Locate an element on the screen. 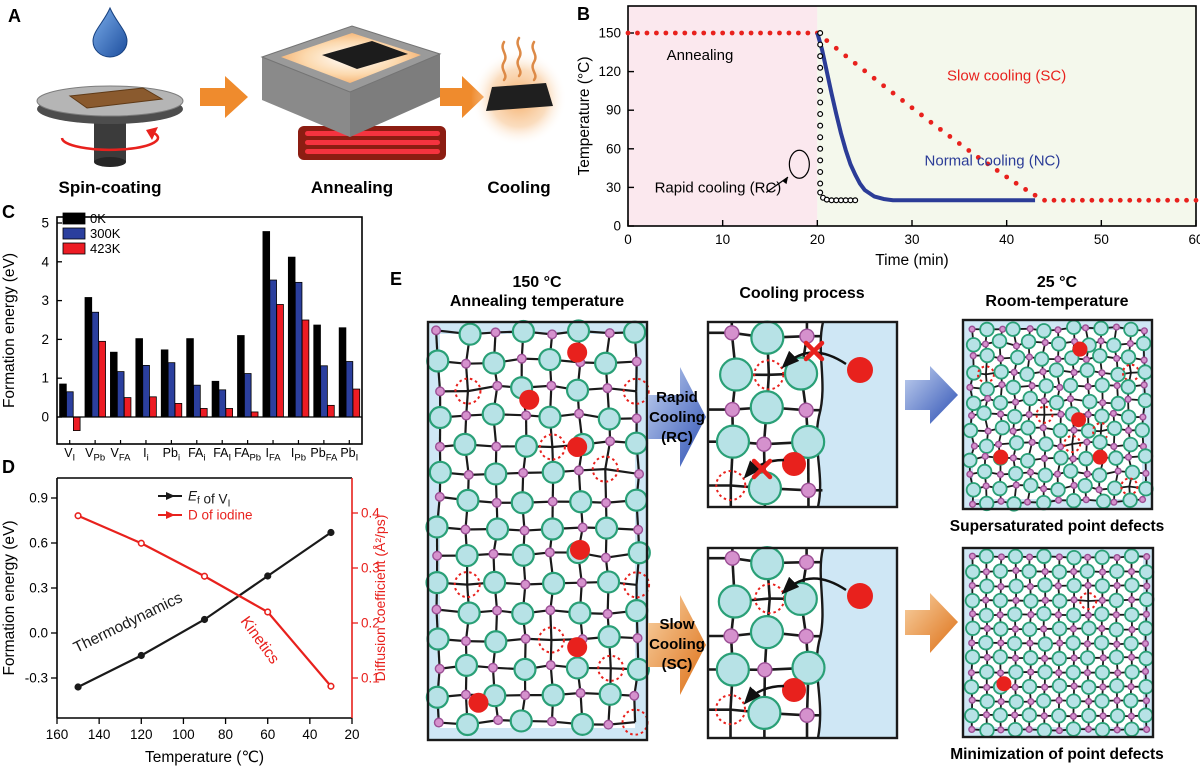  room-temp-title-temp: 25 °C is located at coordinates (1057, 282).